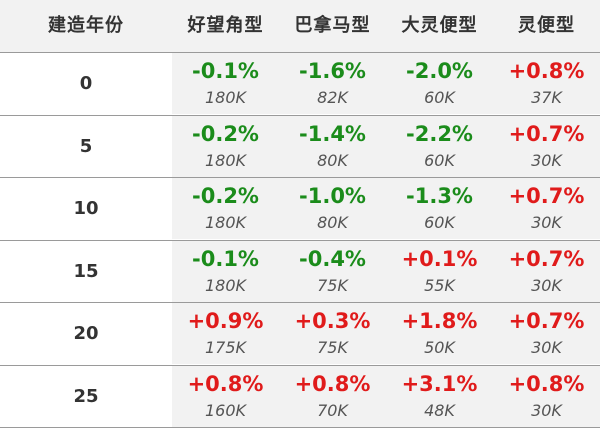 The width and height of the screenshot is (600, 430). Describe the element at coordinates (86, 146) in the screenshot. I see `row-year: 5` at that location.